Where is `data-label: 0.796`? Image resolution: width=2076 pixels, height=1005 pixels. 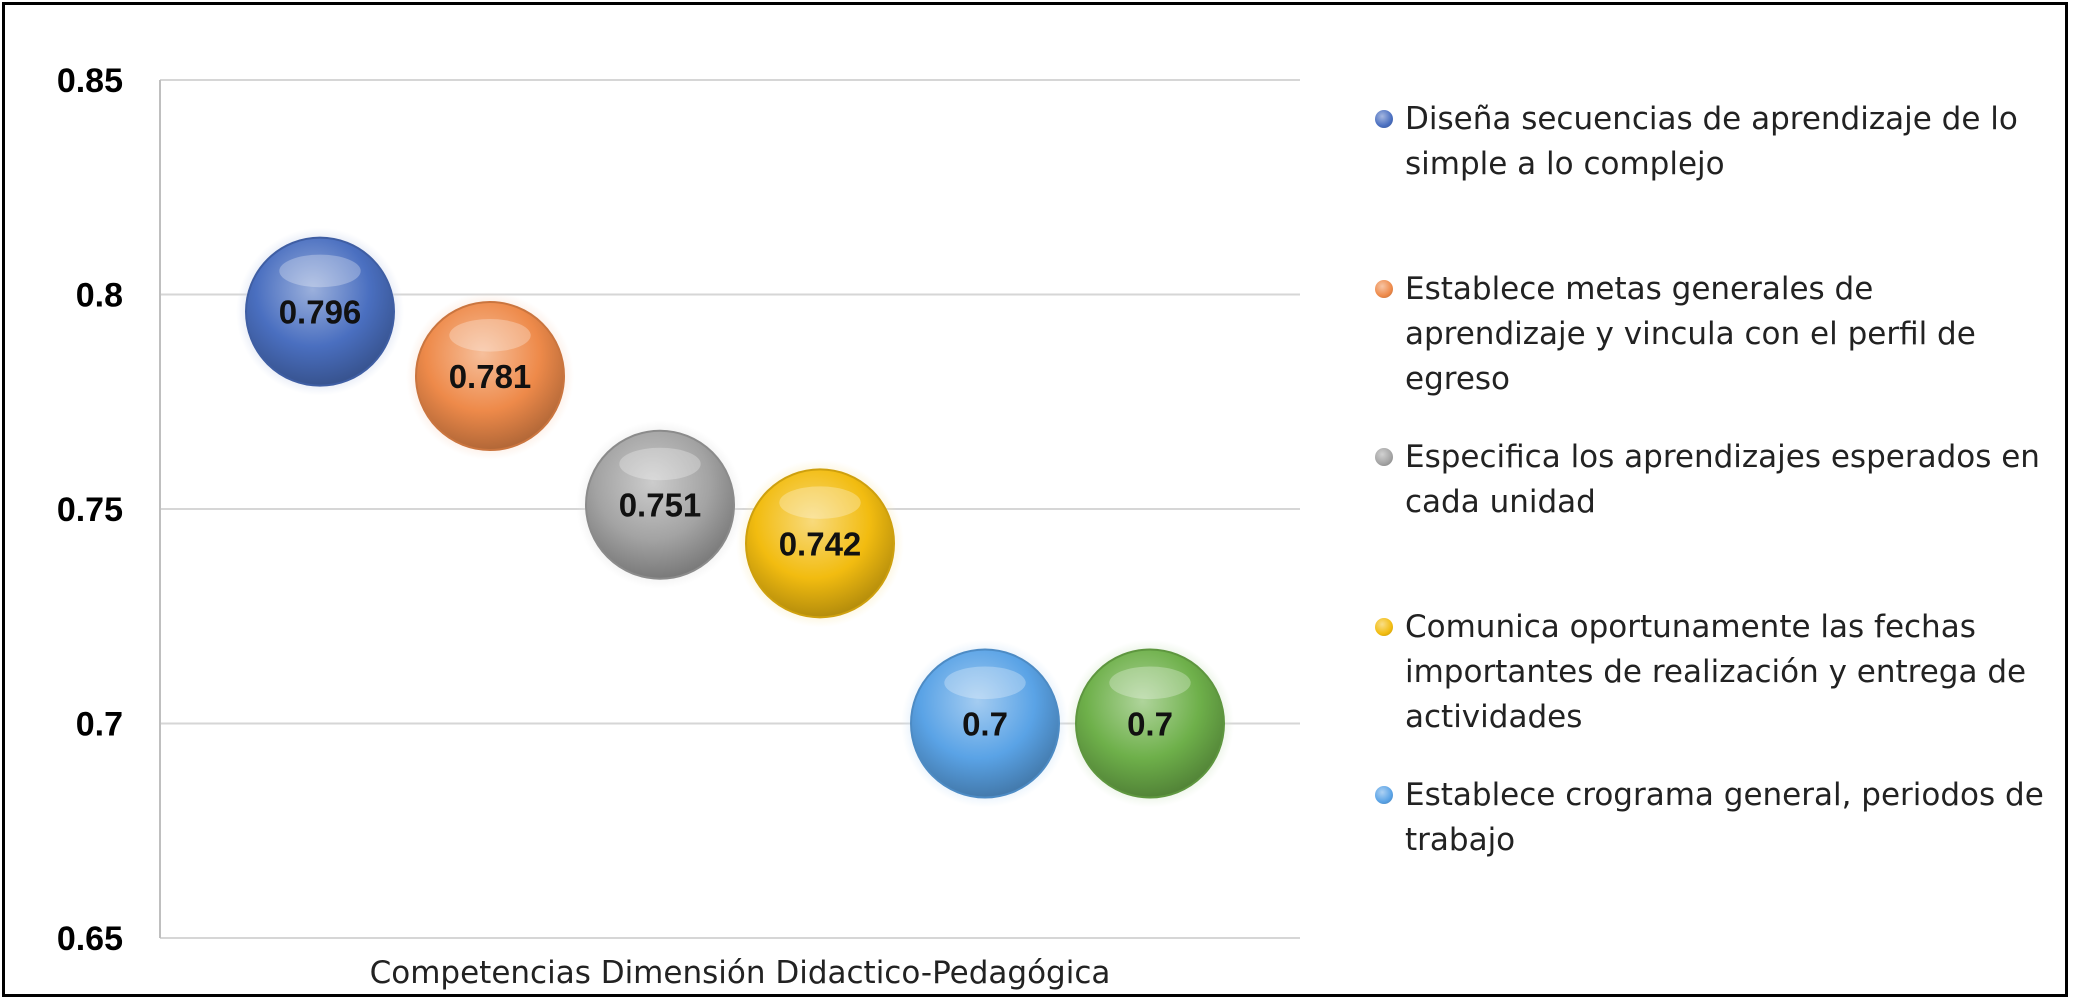 data-label: 0.796 is located at coordinates (320, 312).